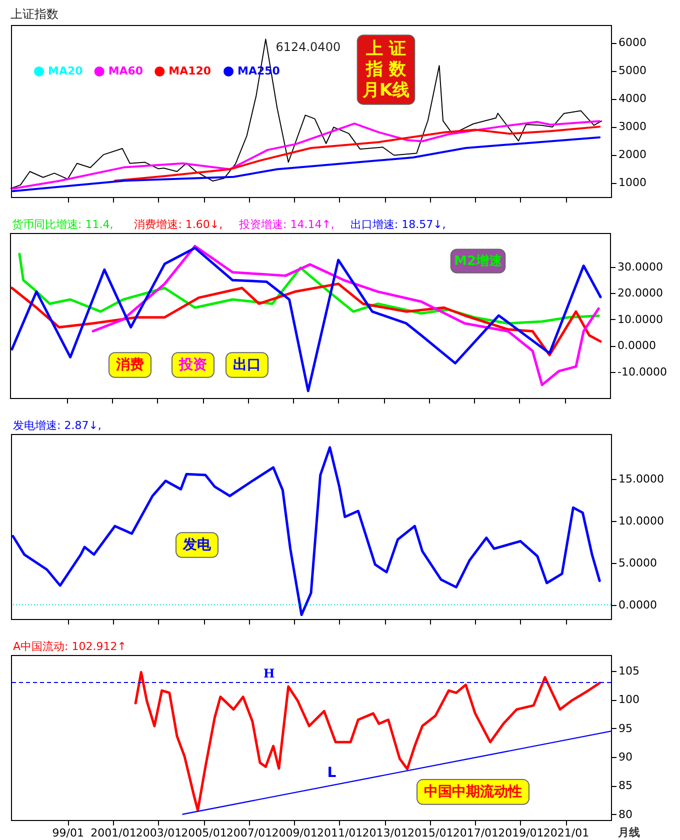  I want to click on y-tick-label: 2000, so click(632, 155).